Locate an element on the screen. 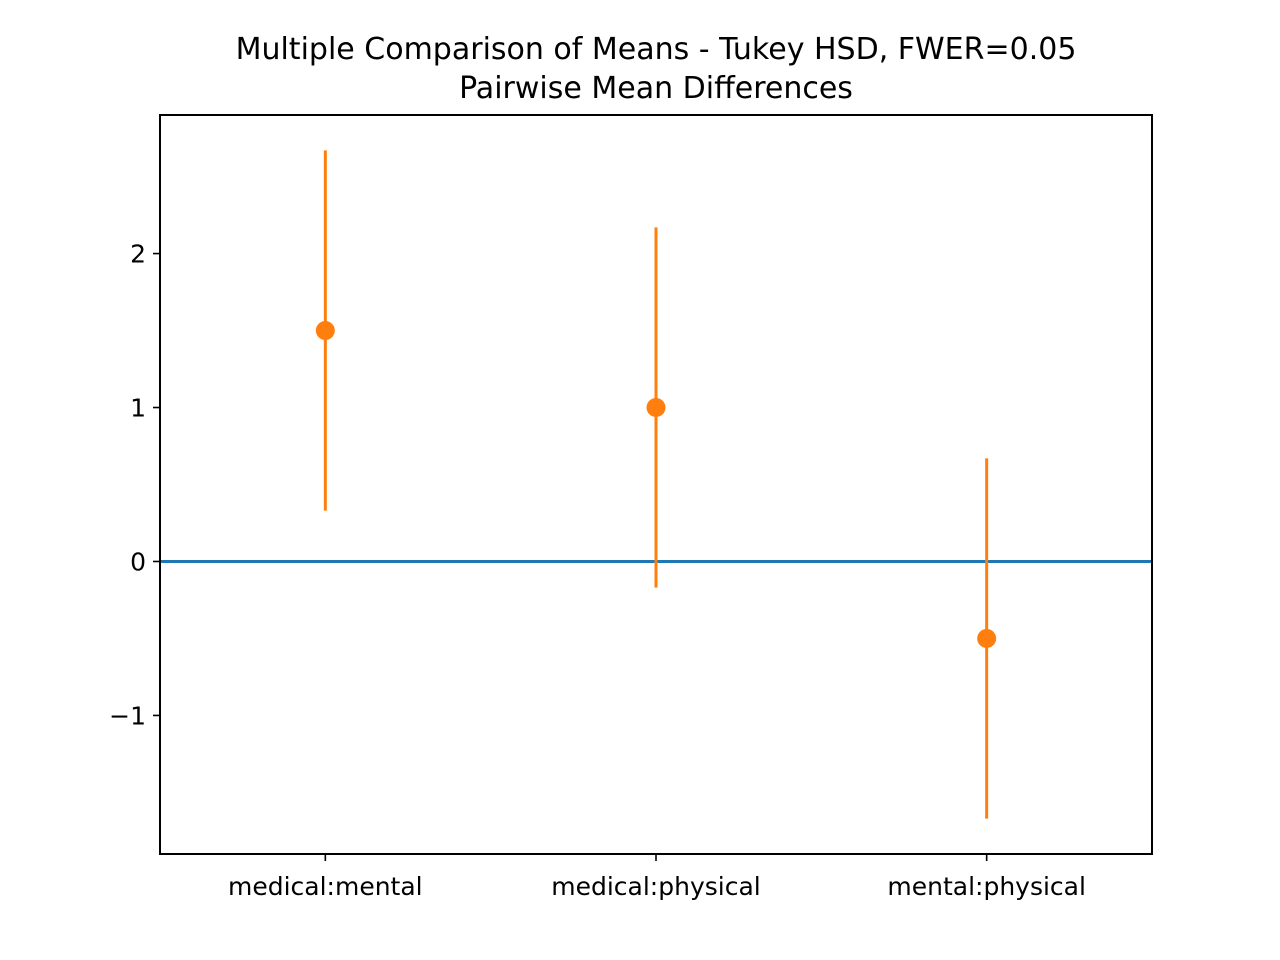 This screenshot has height=960, width=1280. chart-subtitle: Pairwise Mean Differences is located at coordinates (656, 88).